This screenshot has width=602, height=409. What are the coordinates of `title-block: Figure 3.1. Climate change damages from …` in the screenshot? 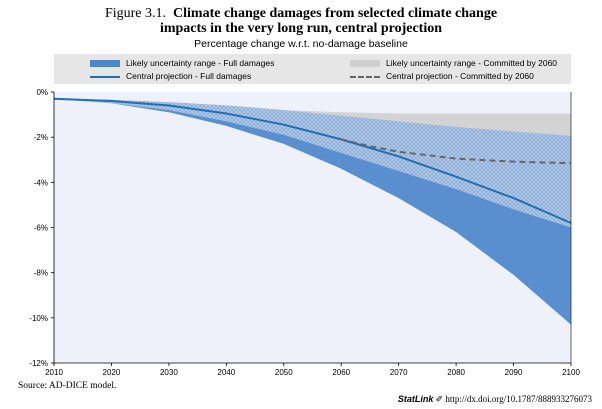 It's located at (301, 28).